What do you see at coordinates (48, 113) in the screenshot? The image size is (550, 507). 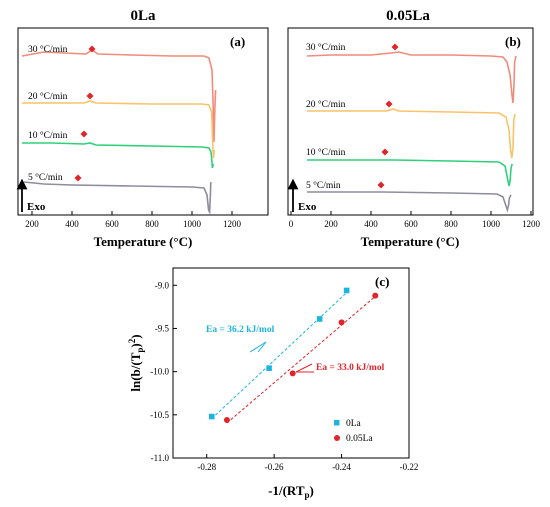 I see `panel-a-curve-labels: 30 °C/min 20 °C/min 10 °C/min 5 °C/min` at bounding box center [48, 113].